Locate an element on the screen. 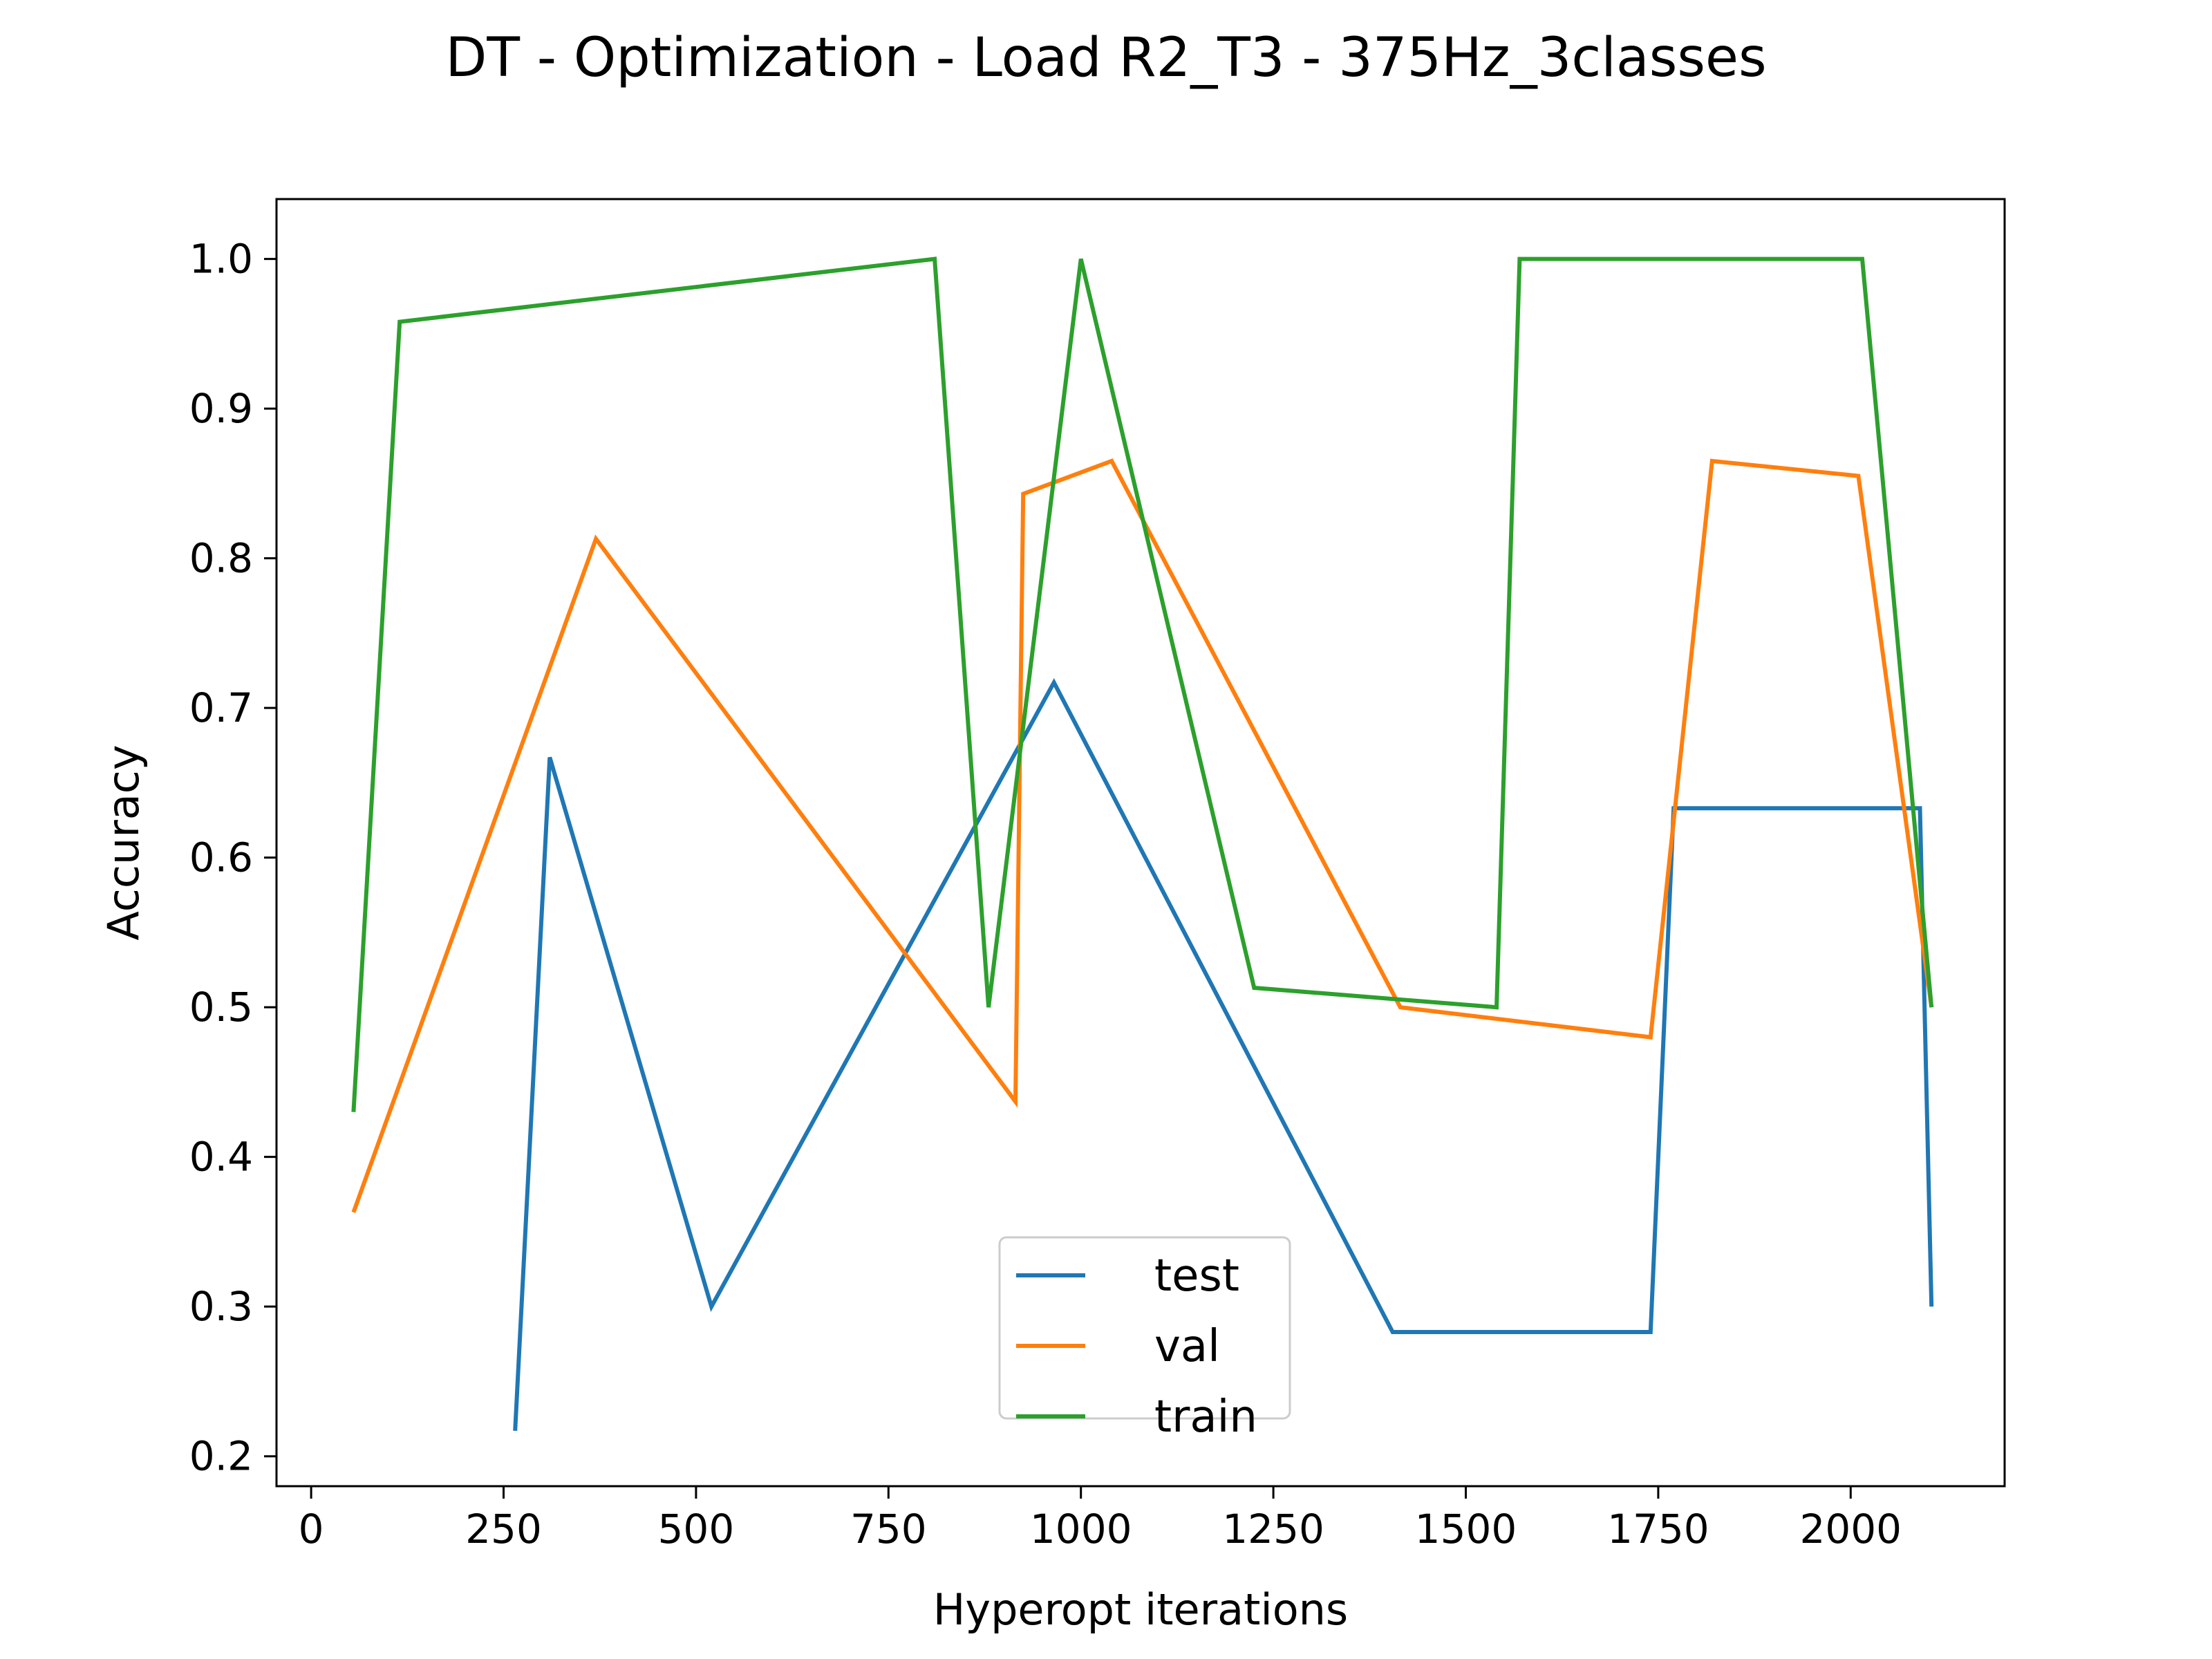  legend: test val train is located at coordinates (1145, 1339).